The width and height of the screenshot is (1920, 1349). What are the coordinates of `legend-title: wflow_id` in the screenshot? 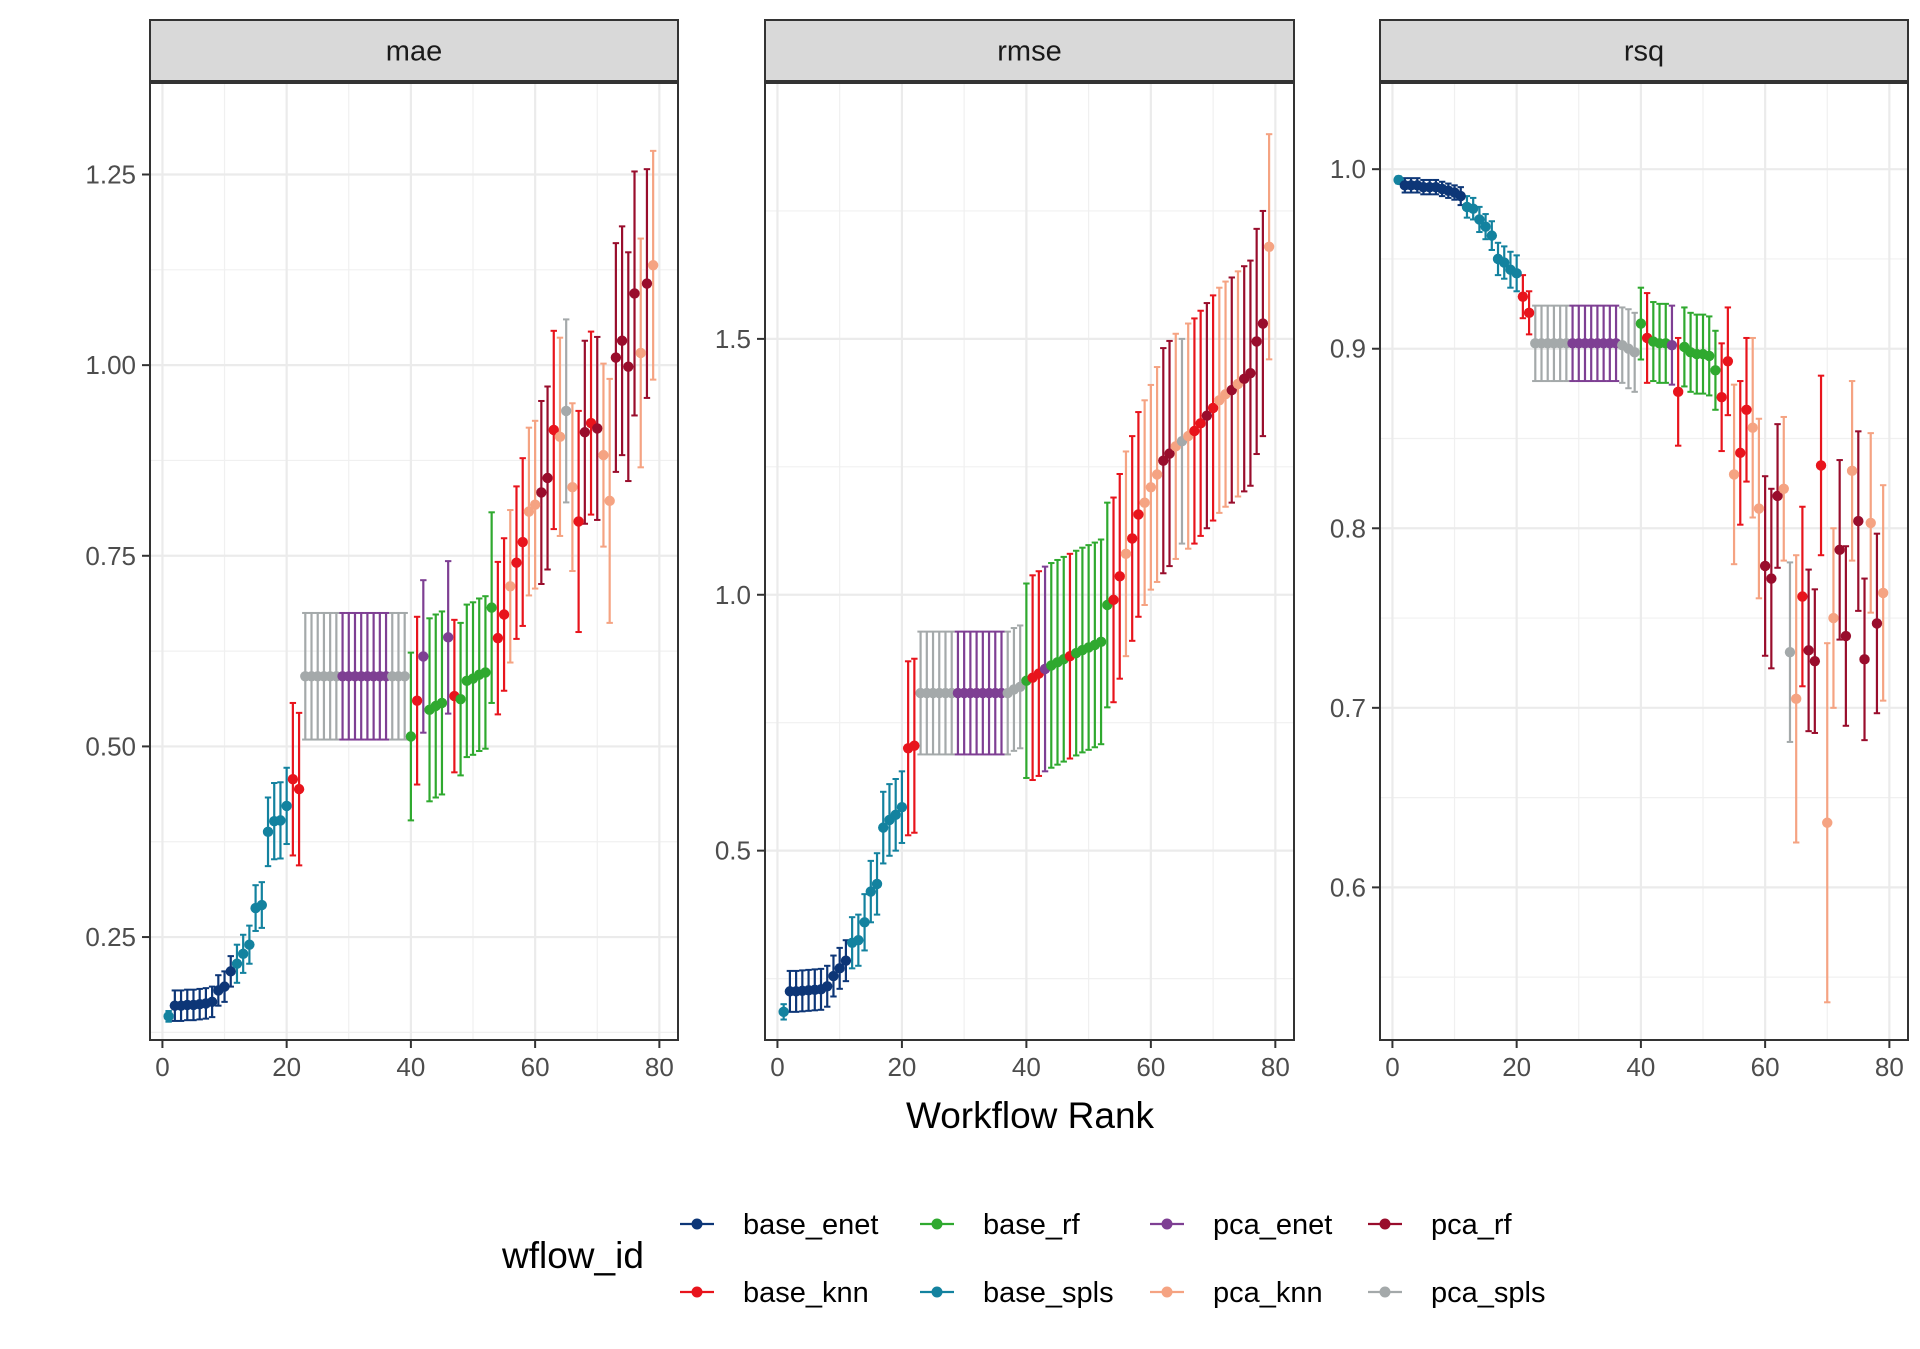 It's located at (572, 1255).